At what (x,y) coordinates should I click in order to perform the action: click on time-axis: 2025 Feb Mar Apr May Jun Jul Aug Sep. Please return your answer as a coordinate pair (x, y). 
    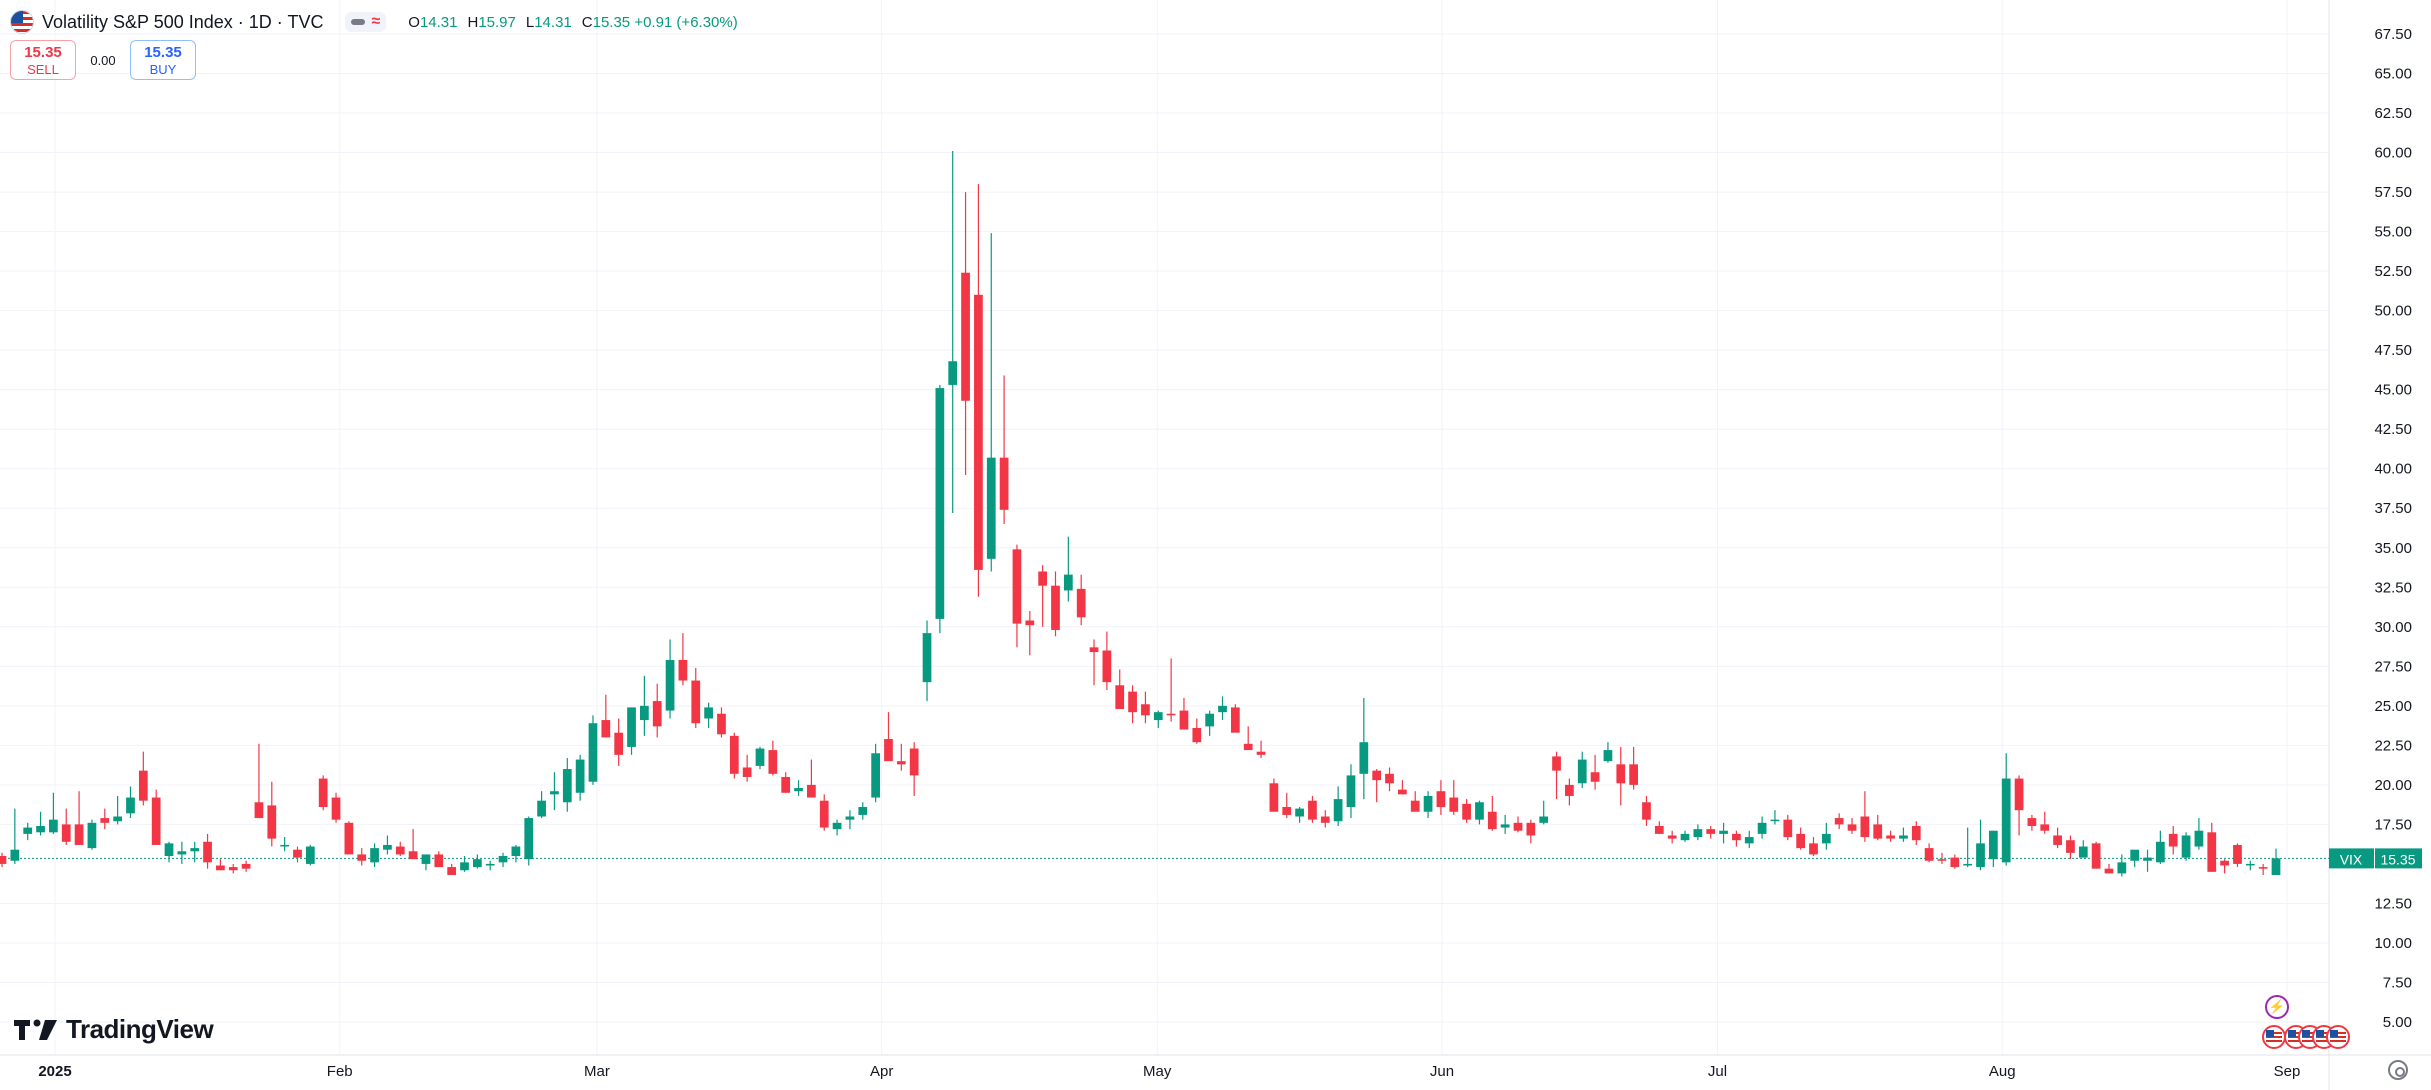
    Looking at the image, I should click on (1169, 1071).